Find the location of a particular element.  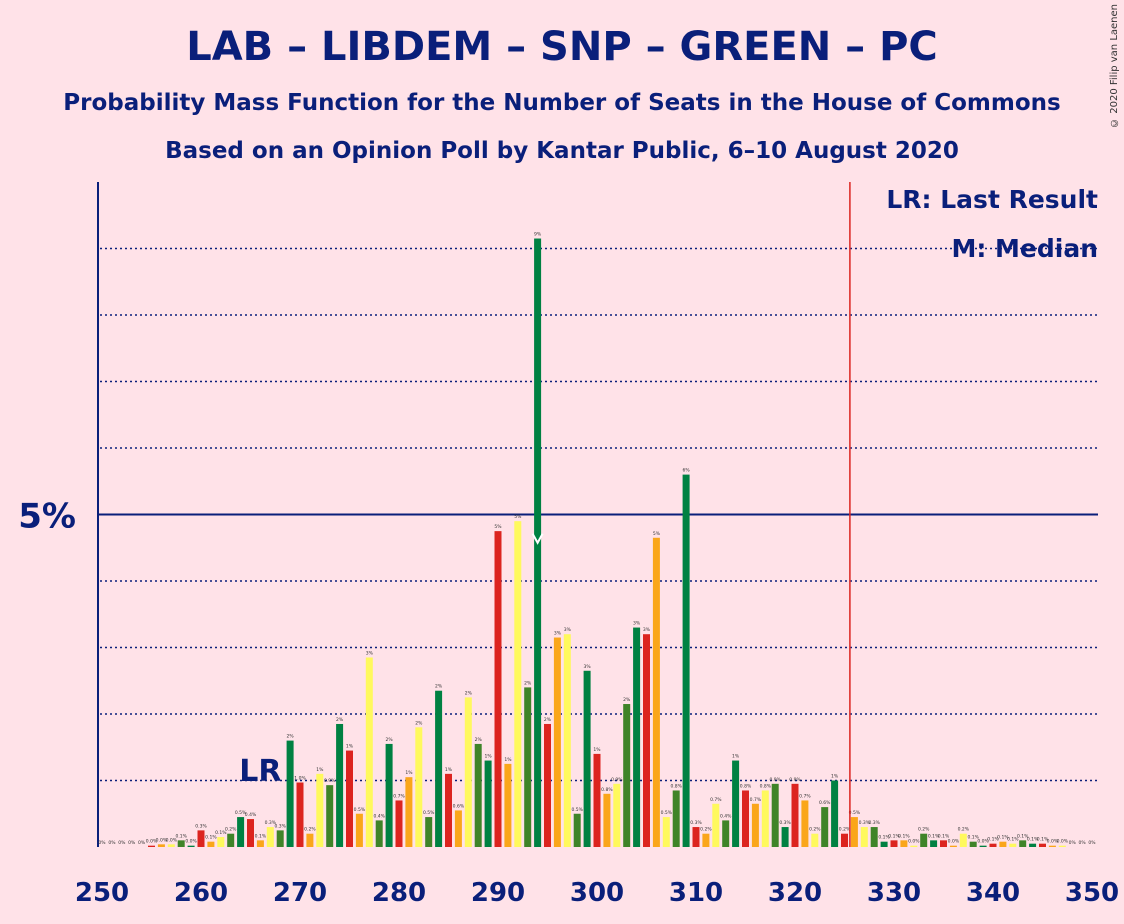

x-tick-label: 310 is located at coordinates (696, 893).